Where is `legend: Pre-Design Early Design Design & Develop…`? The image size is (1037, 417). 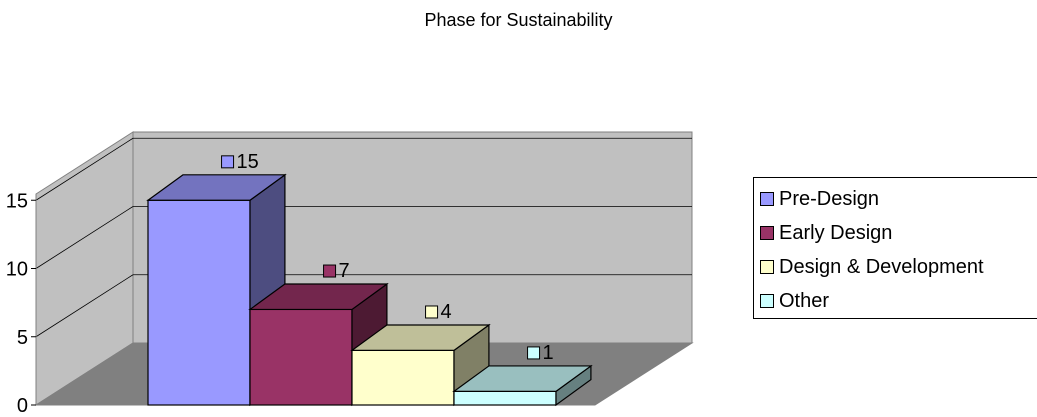
legend: Pre-Design Early Design Design & Develop… is located at coordinates (895, 248).